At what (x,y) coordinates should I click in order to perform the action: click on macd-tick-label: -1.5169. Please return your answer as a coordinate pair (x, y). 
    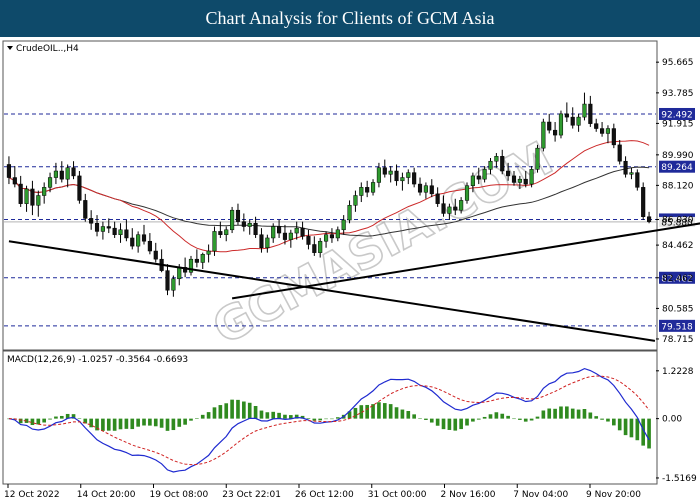
    Looking at the image, I should click on (679, 479).